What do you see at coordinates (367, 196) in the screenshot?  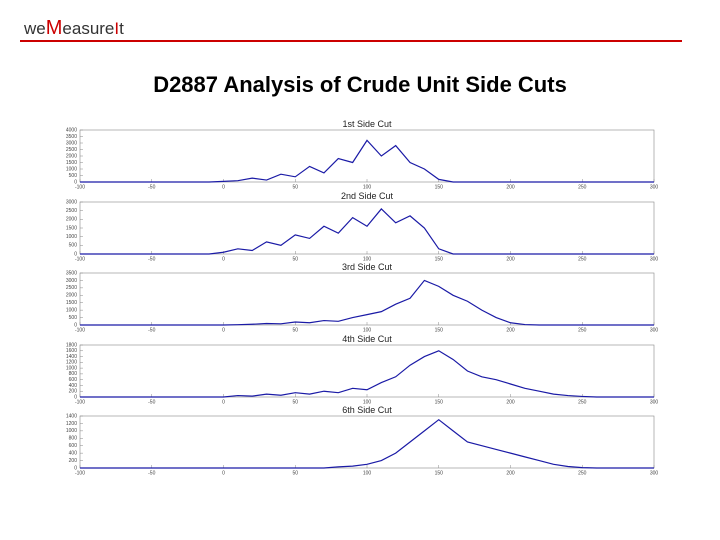 I see `chart-title: 2nd Side Cut` at bounding box center [367, 196].